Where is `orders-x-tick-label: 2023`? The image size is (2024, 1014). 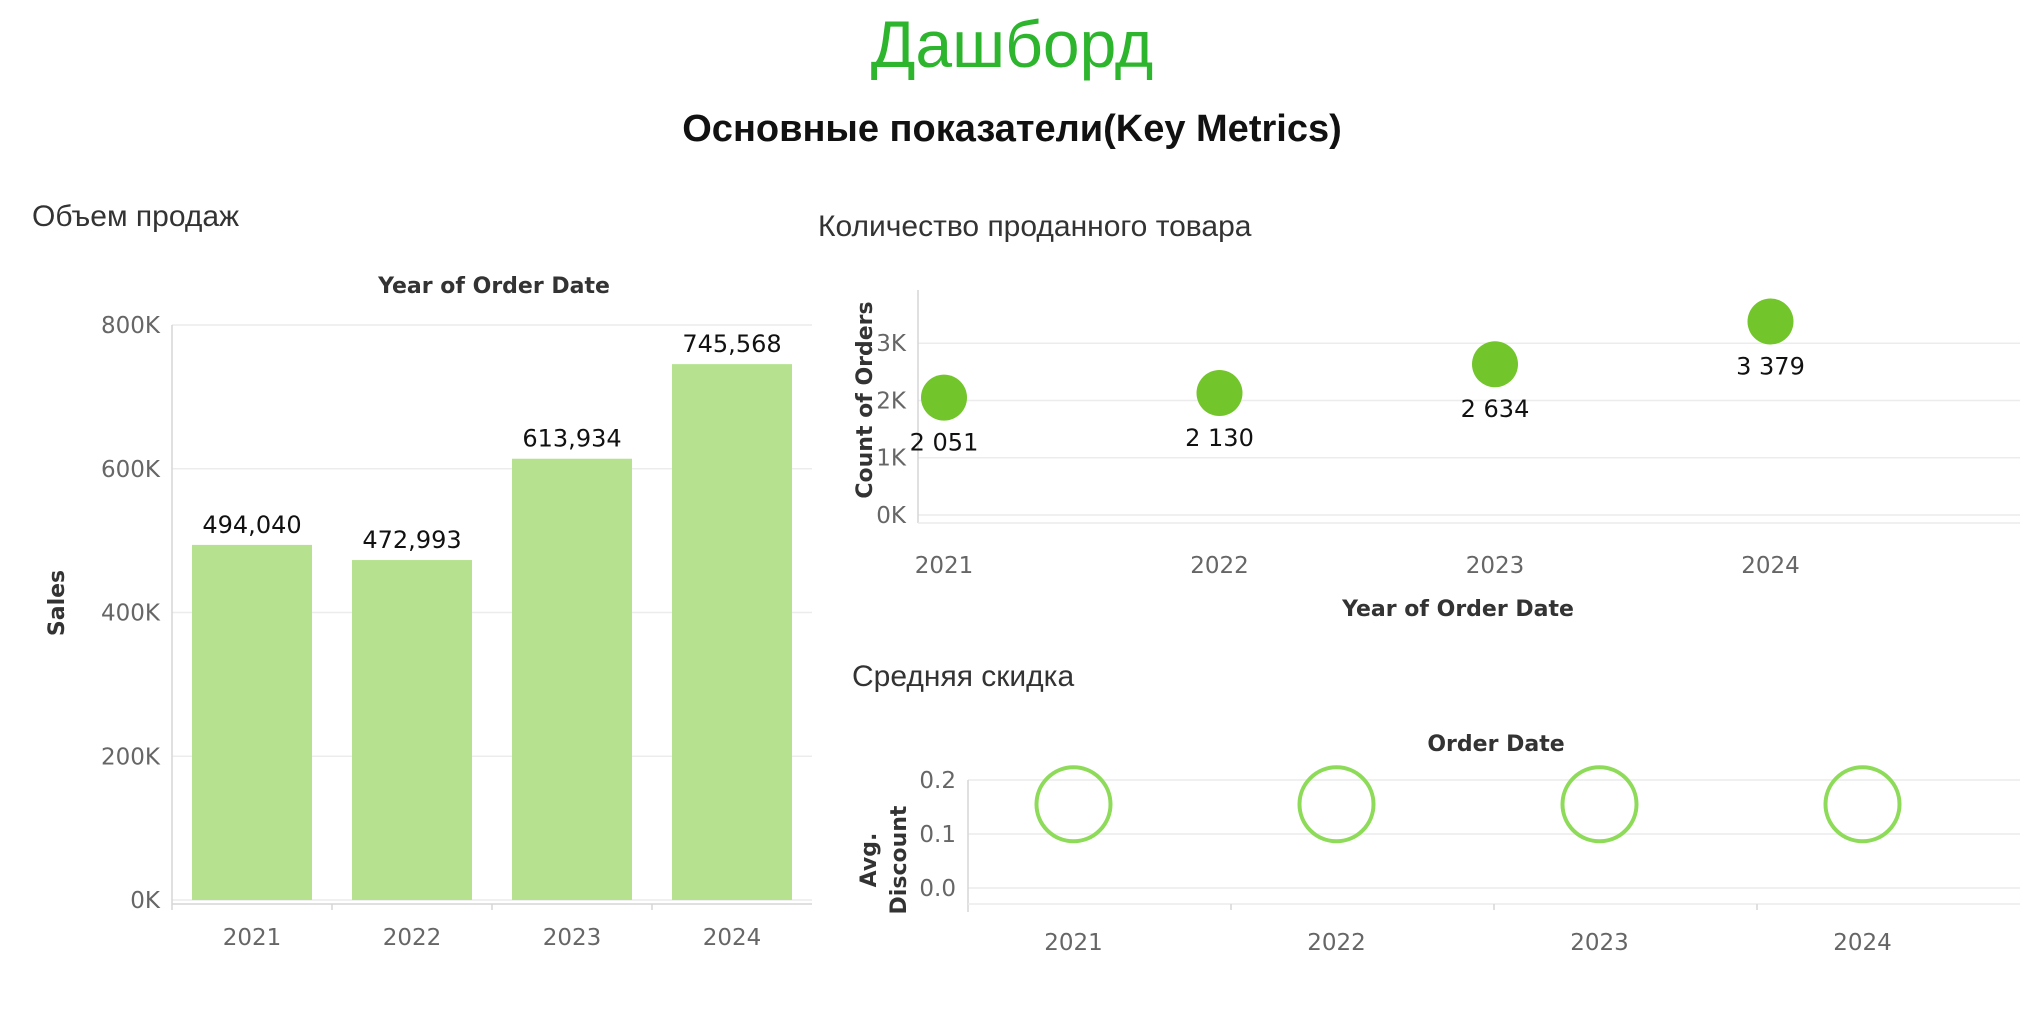 orders-x-tick-label: 2023 is located at coordinates (1495, 566).